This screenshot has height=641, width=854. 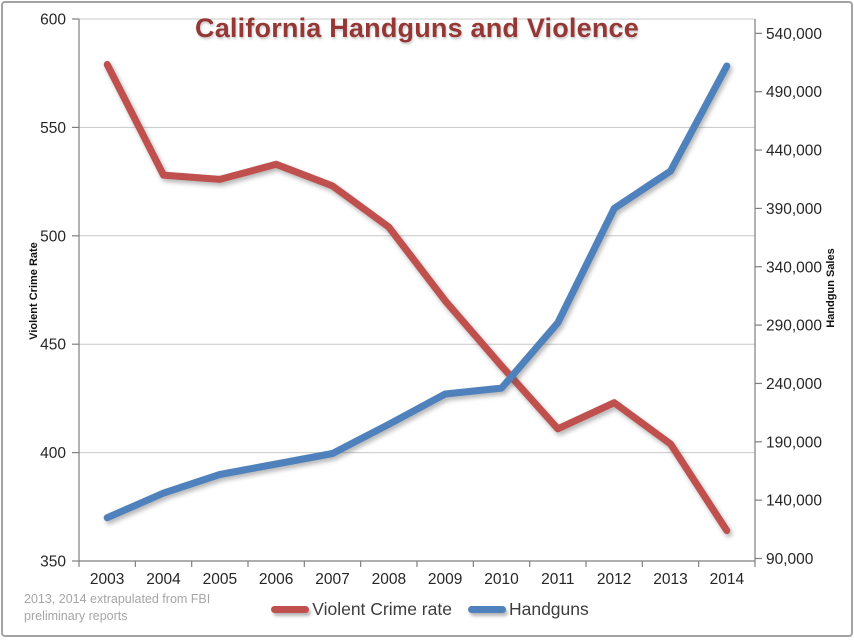 I want to click on right-axis-tick-label: 90,000, so click(x=790, y=559).